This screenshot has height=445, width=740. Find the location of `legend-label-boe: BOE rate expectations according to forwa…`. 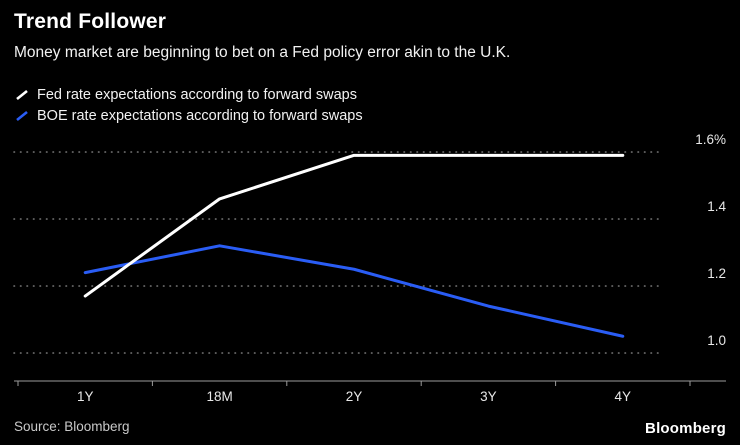

legend-label-boe: BOE rate expectations according to forwa… is located at coordinates (200, 115).